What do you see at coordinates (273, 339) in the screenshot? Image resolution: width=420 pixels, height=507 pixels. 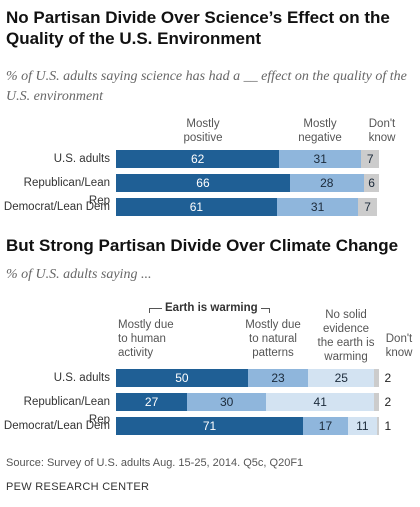 I see `chart2-header-natural: Mostly due to natural patterns` at bounding box center [273, 339].